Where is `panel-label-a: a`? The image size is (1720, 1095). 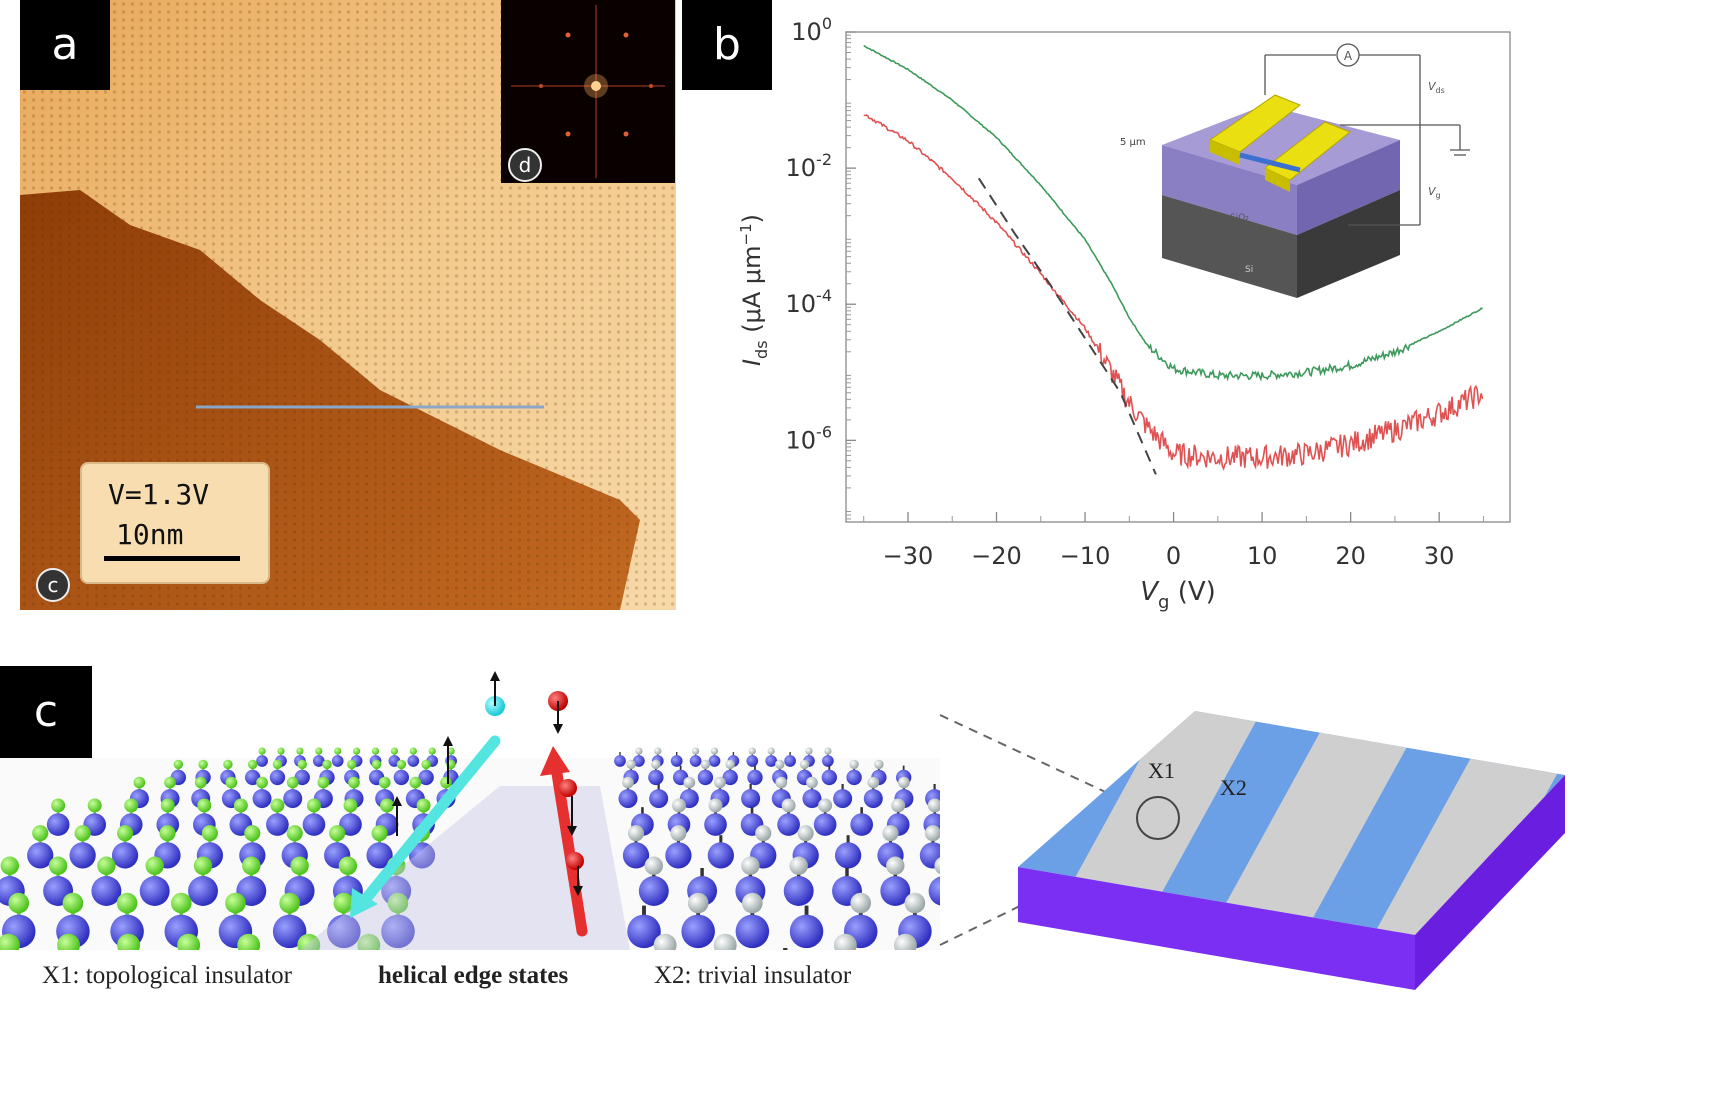
panel-label-a: a is located at coordinates (65, 45).